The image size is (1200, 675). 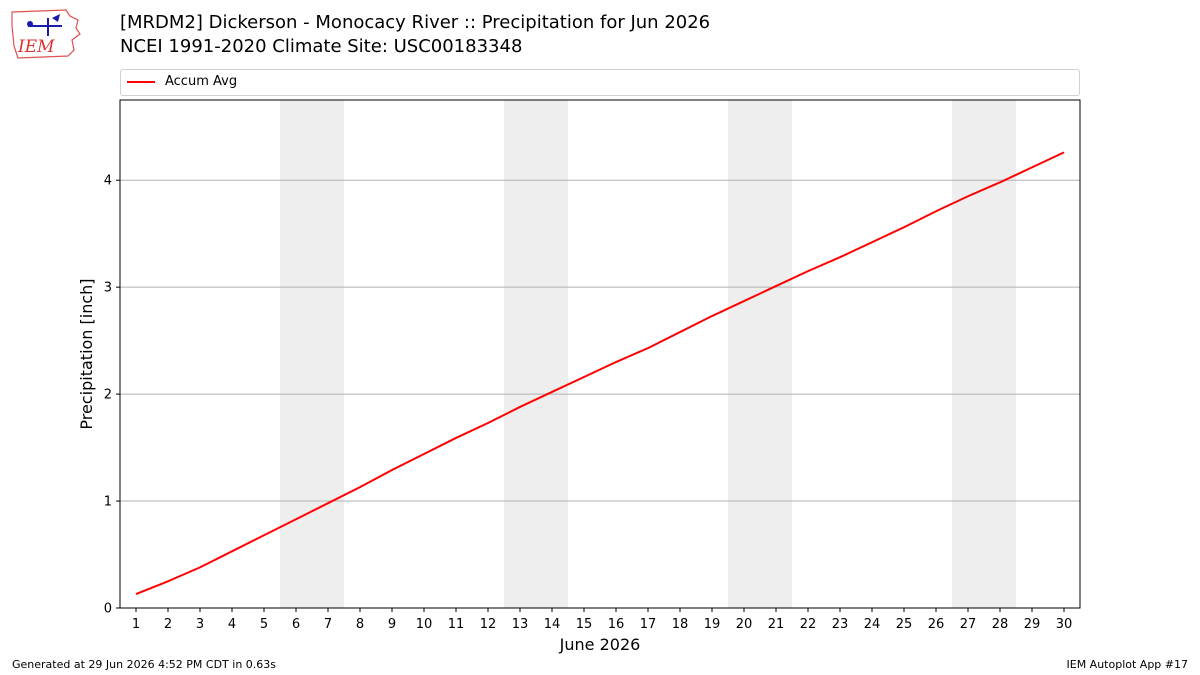 What do you see at coordinates (616, 624) in the screenshot?
I see `x-tick-label: 16` at bounding box center [616, 624].